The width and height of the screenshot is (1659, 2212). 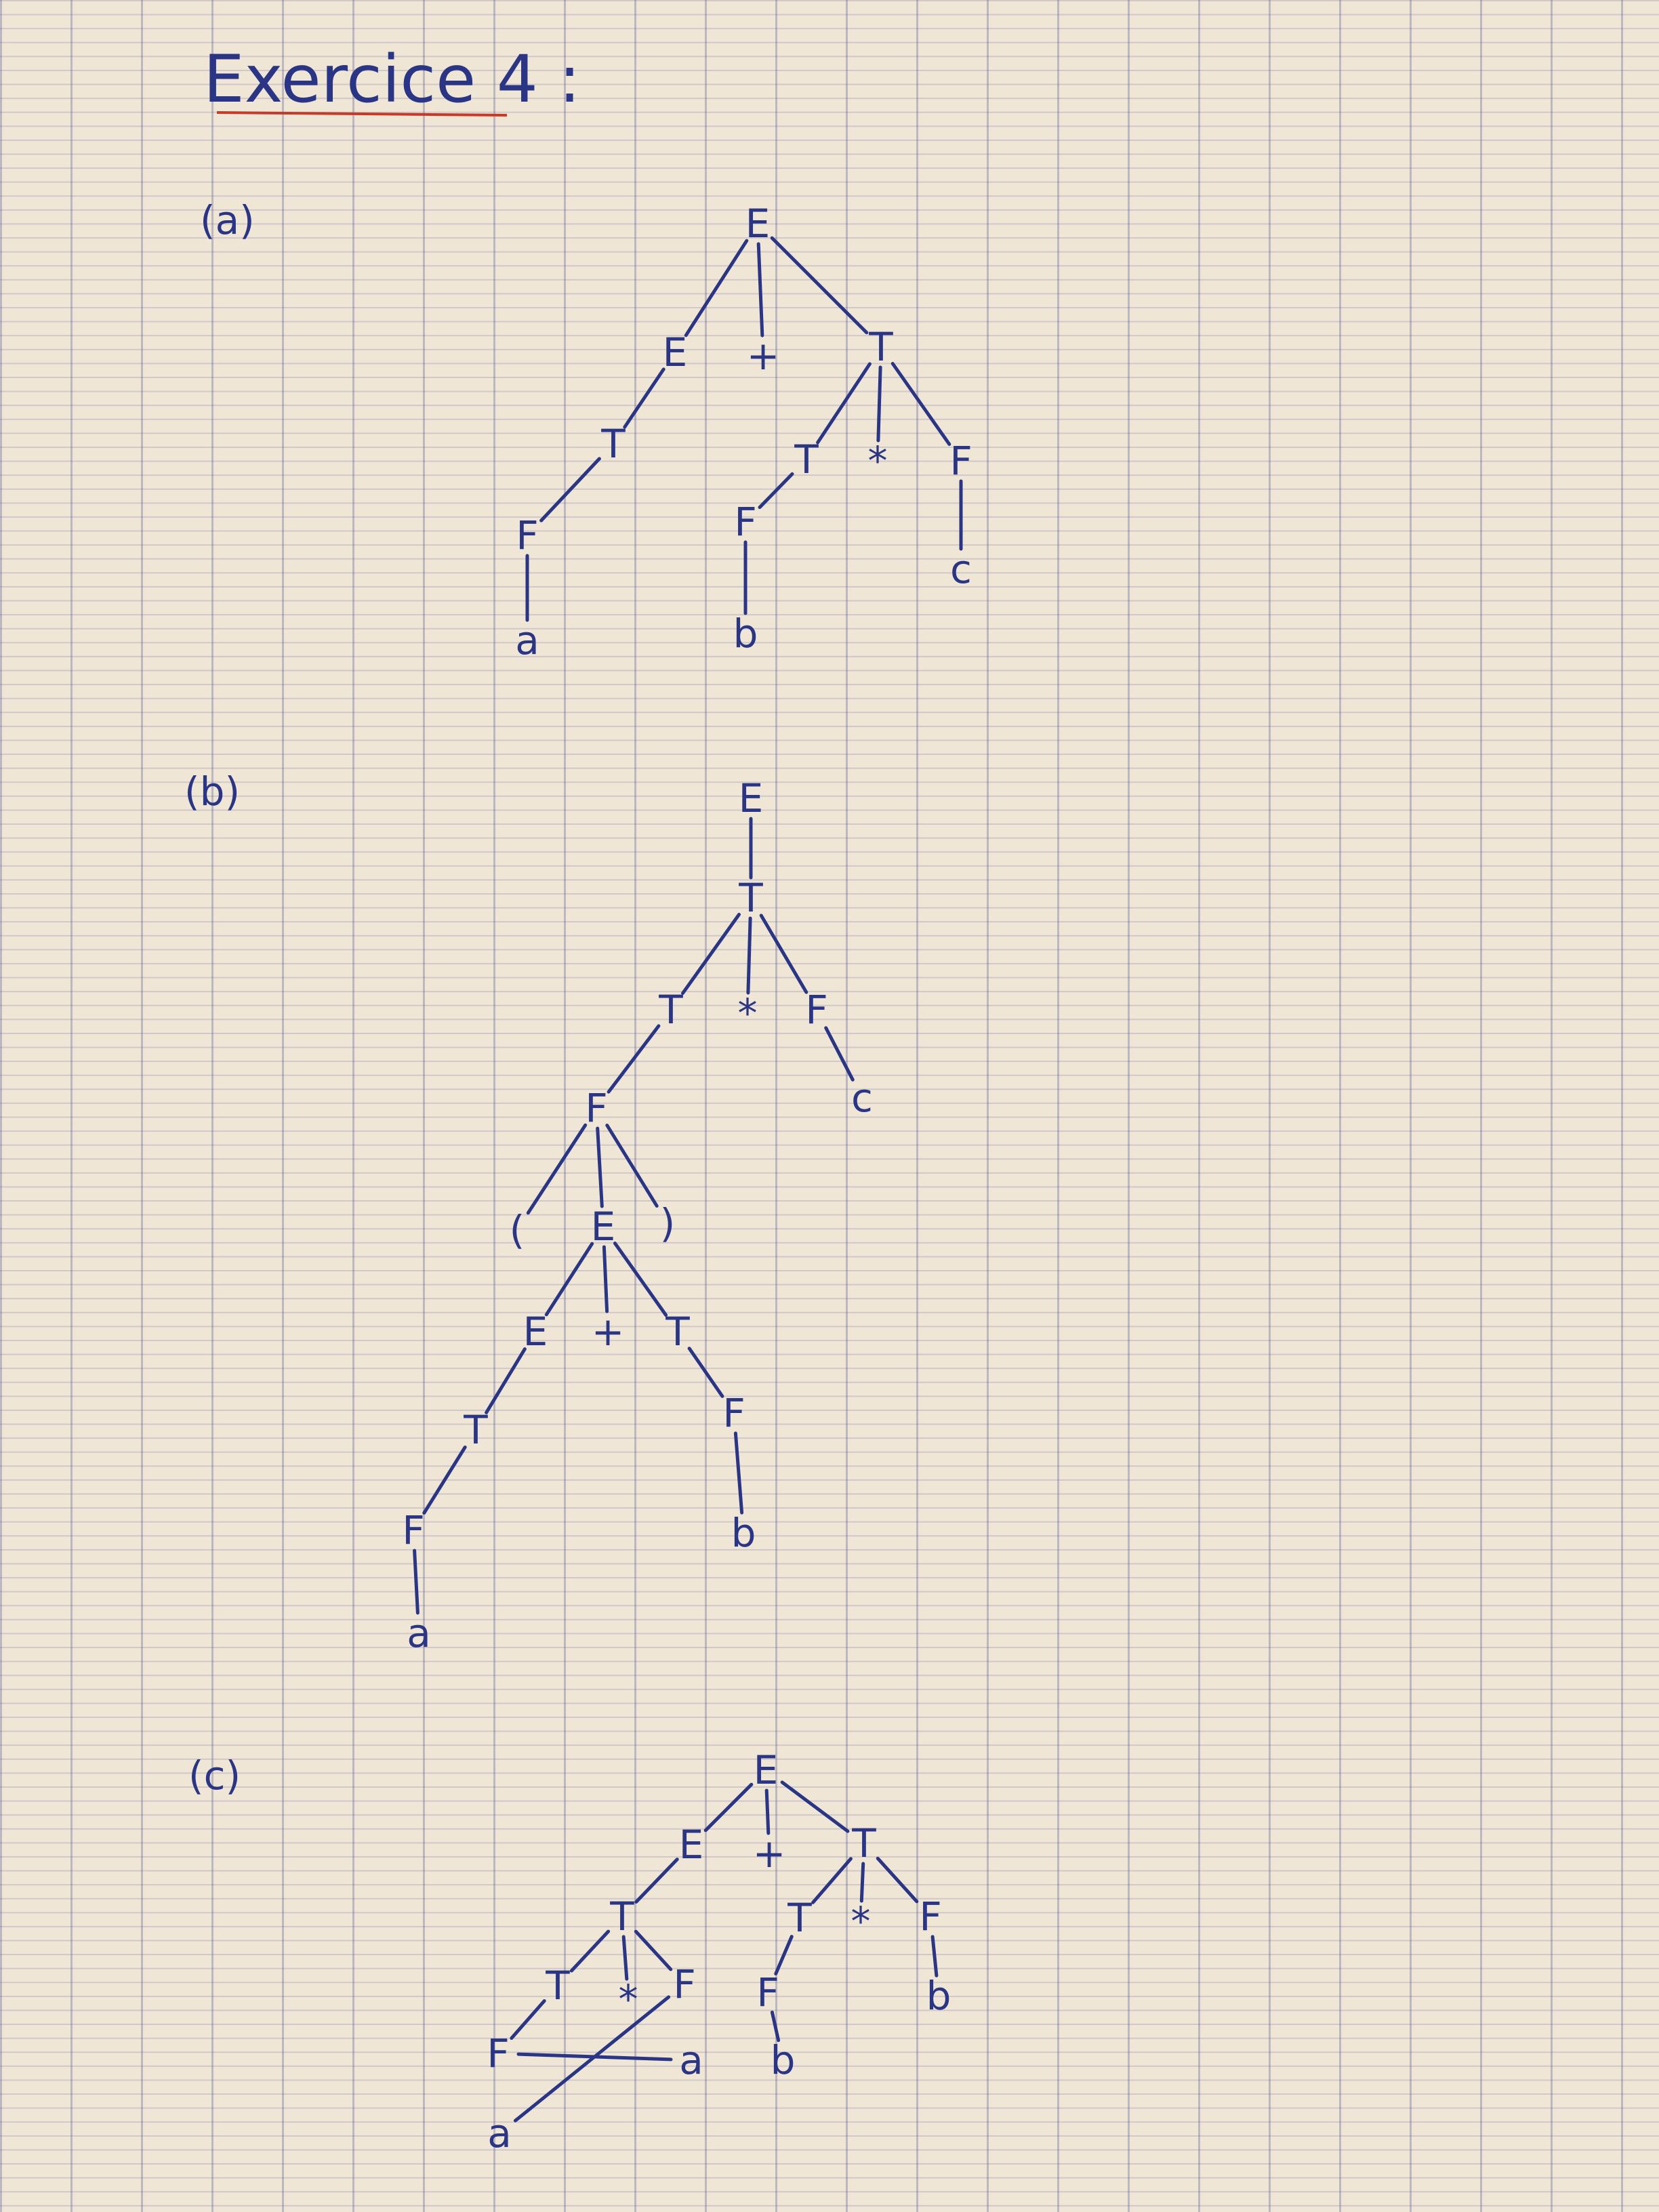 What do you see at coordinates (862, 1098) in the screenshot?
I see `tree-b-node-6: c` at bounding box center [862, 1098].